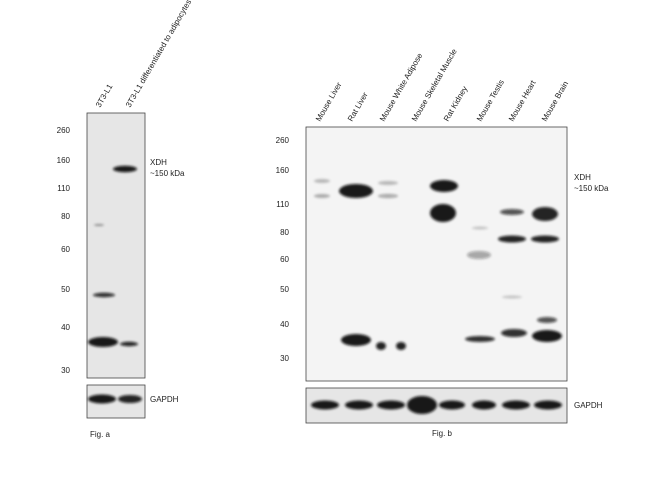 The width and height of the screenshot is (650, 479). What do you see at coordinates (358, 106) in the screenshot?
I see `lane-label: Rat Liver` at bounding box center [358, 106].